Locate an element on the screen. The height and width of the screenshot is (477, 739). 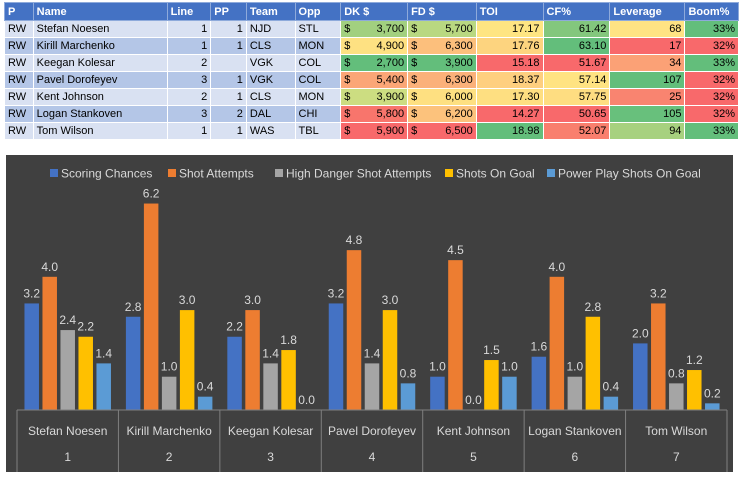
x-tick-label: Stefan Noesen is located at coordinates (67, 431).